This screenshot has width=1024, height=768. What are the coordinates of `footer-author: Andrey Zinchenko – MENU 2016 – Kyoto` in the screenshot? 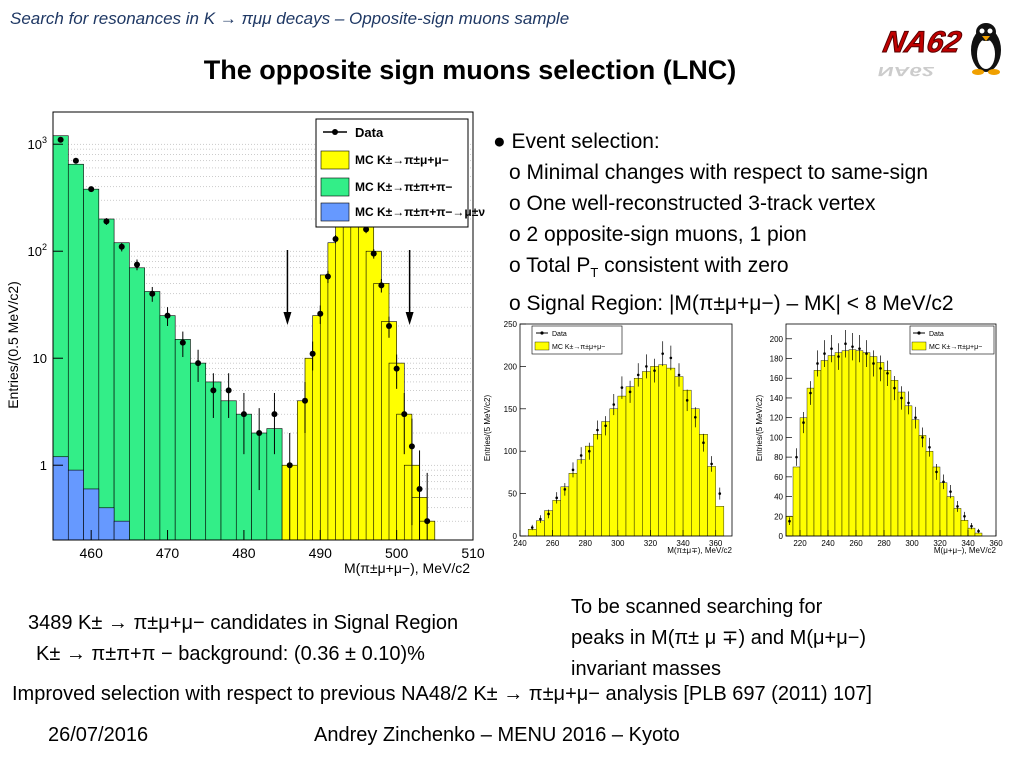 It's located at (497, 735).